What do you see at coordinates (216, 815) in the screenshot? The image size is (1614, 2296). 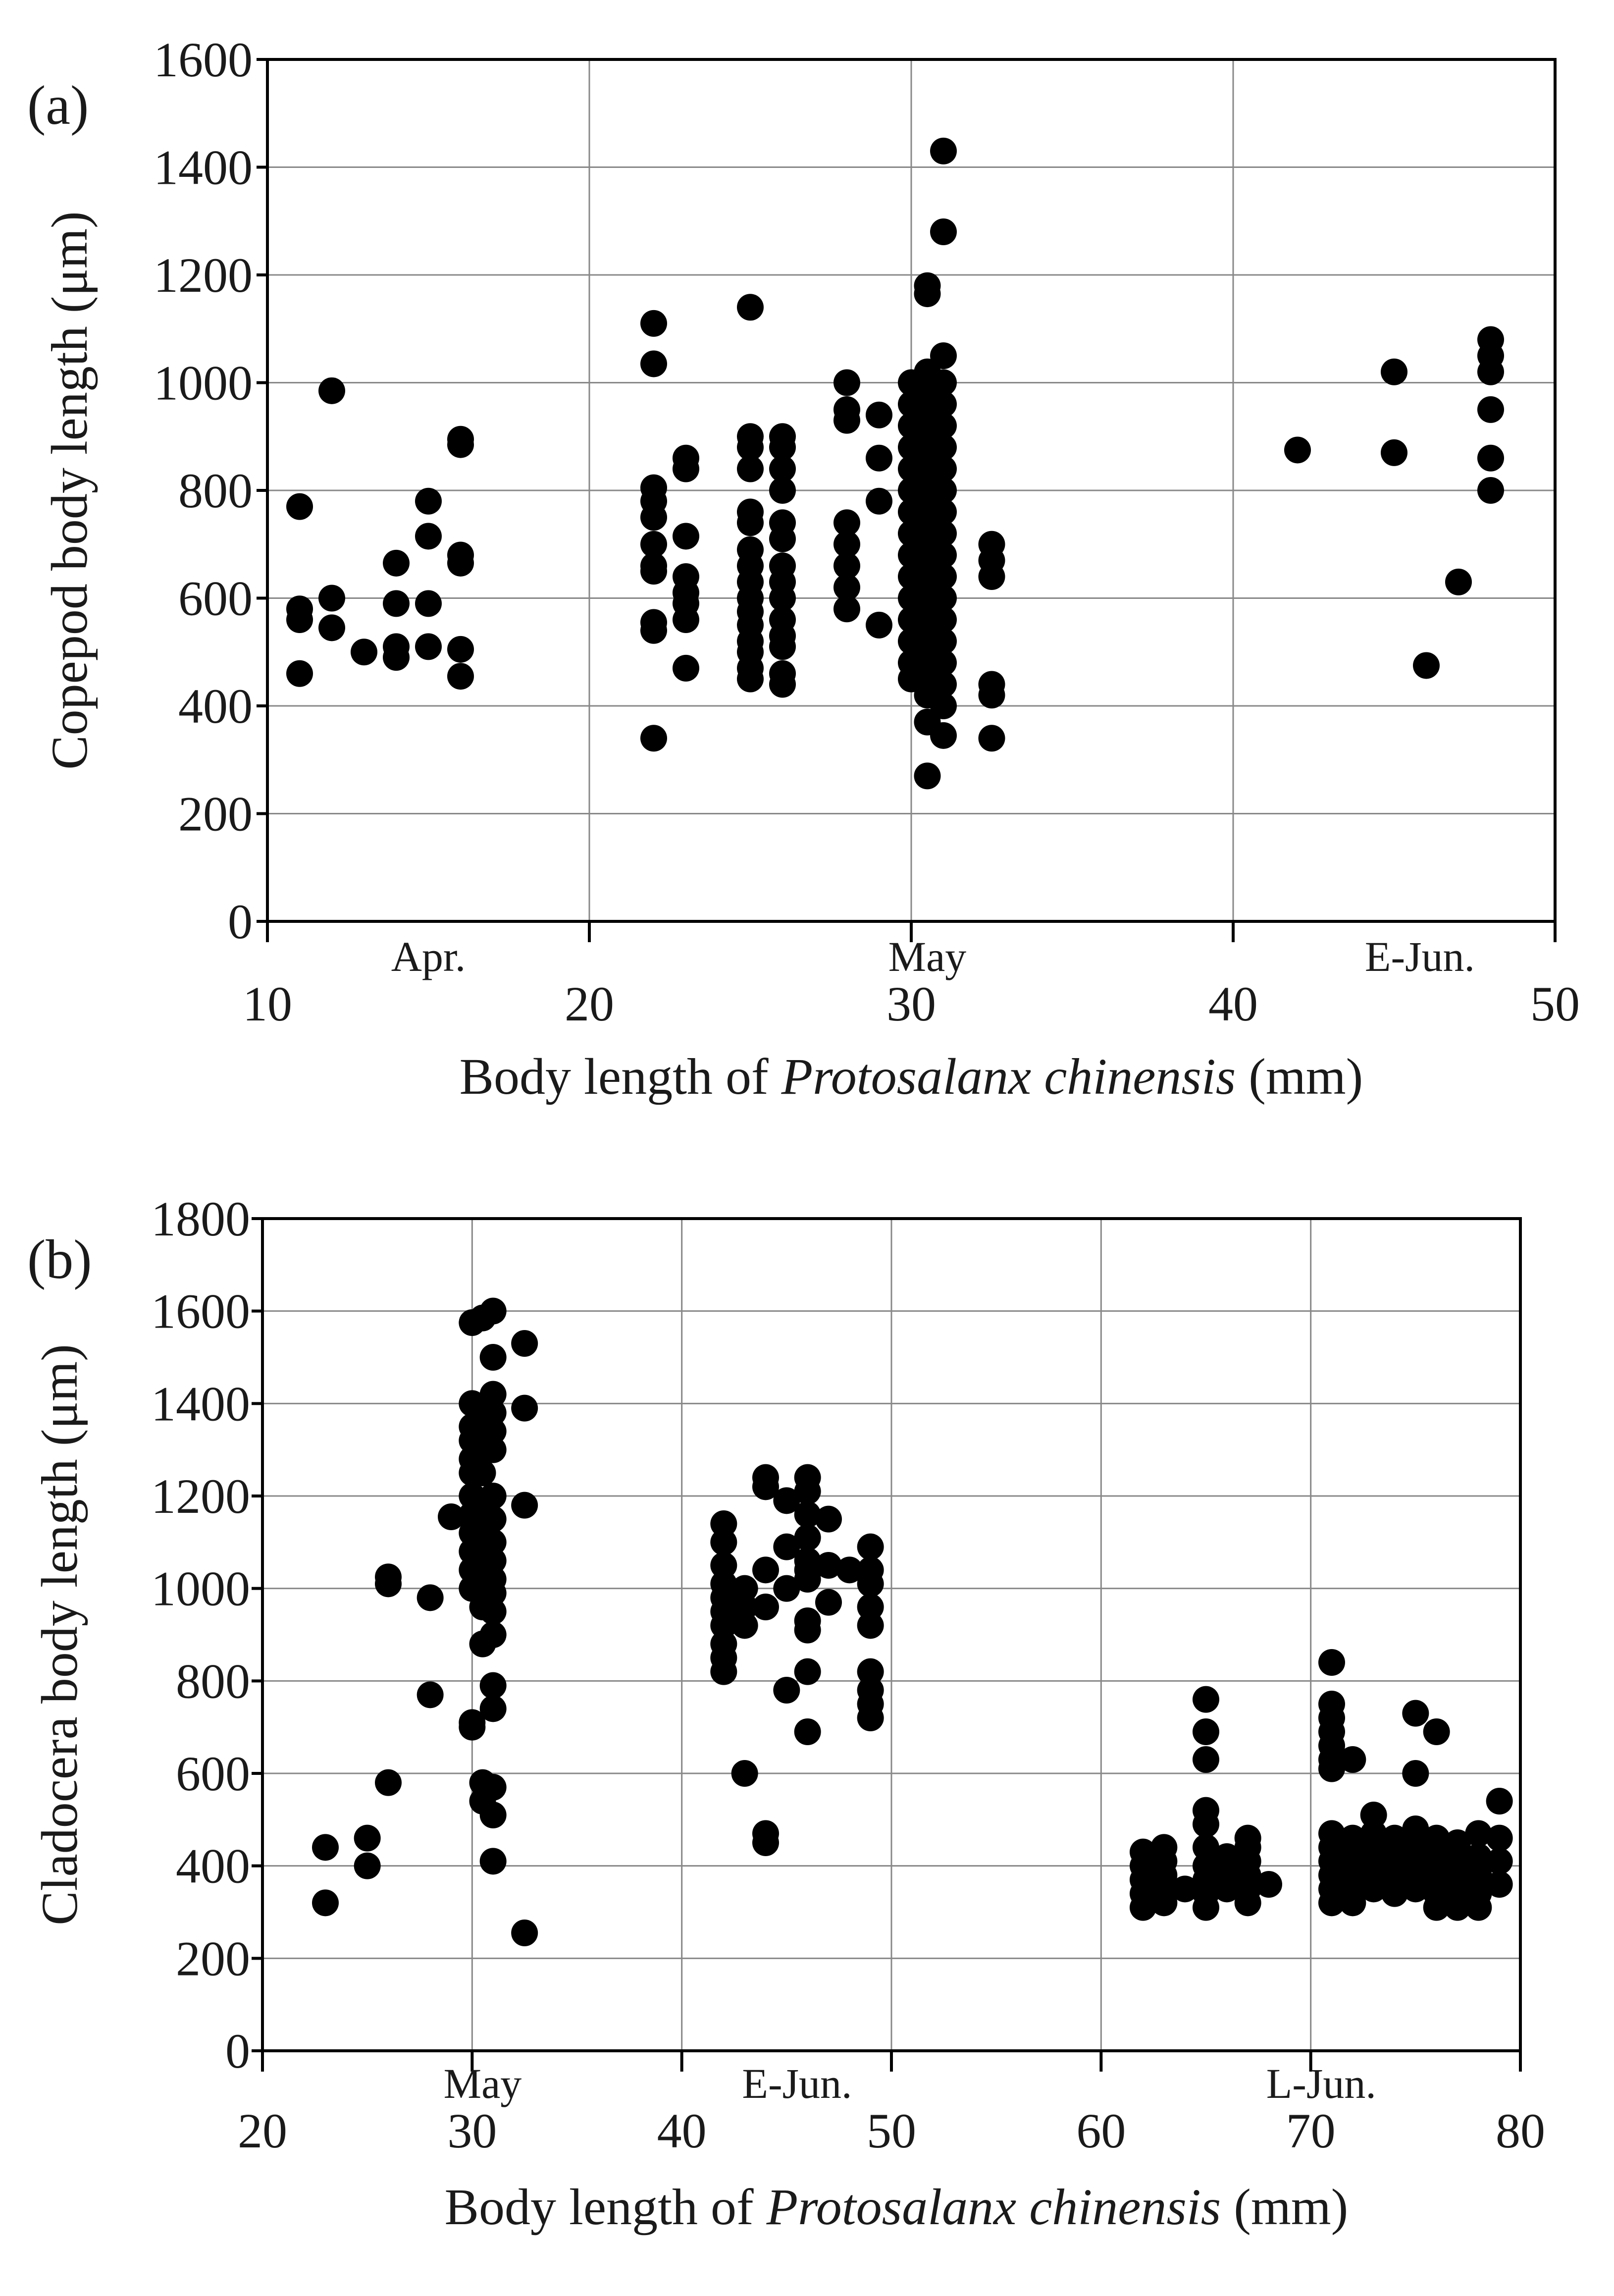 I see `y-tick-label: 200` at bounding box center [216, 815].